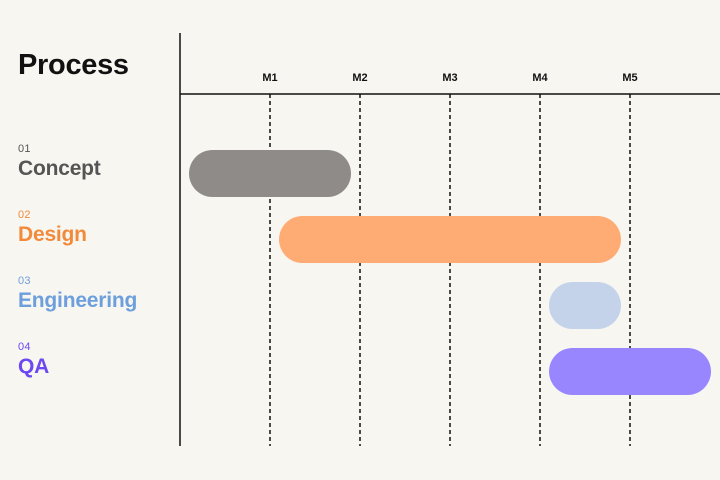 Image resolution: width=720 pixels, height=480 pixels. I want to click on task-name: Design, so click(52, 234).